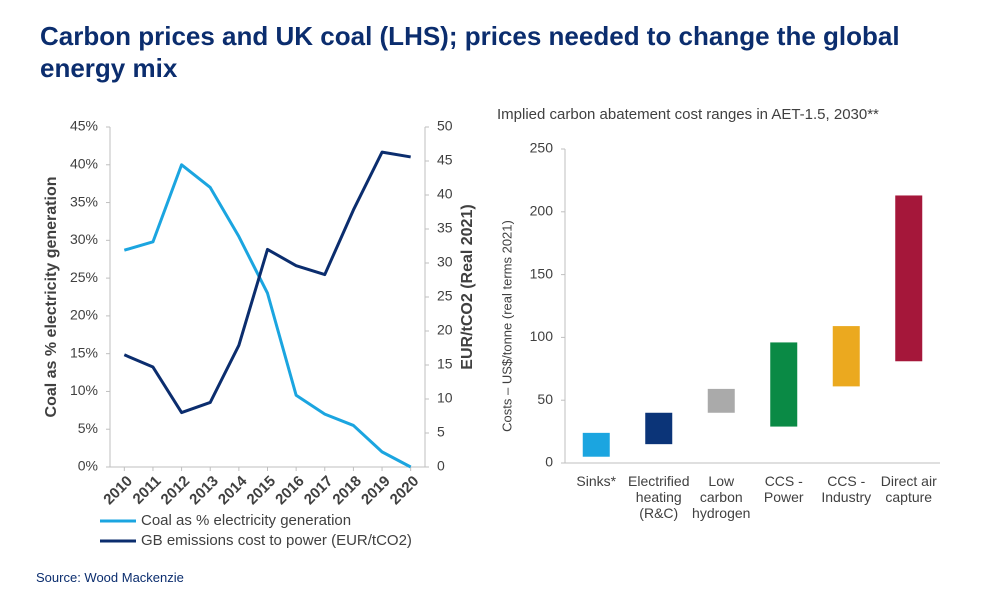 This screenshot has height=600, width=1000. I want to click on y-tick-label: 250, so click(542, 148).